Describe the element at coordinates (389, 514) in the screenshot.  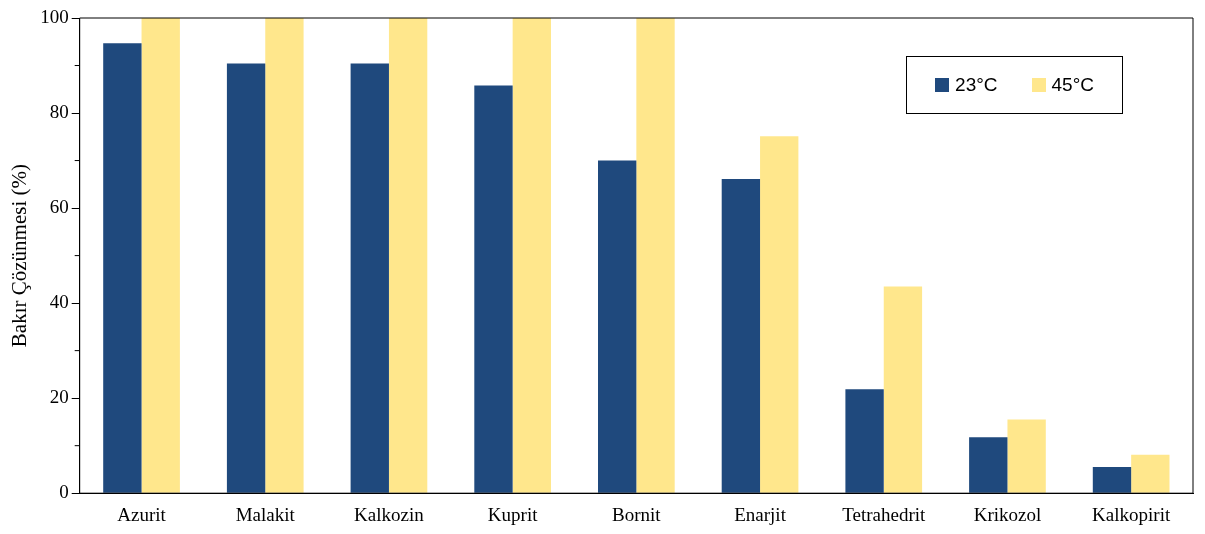
I see `x-tick-label: Kalkozin` at that location.